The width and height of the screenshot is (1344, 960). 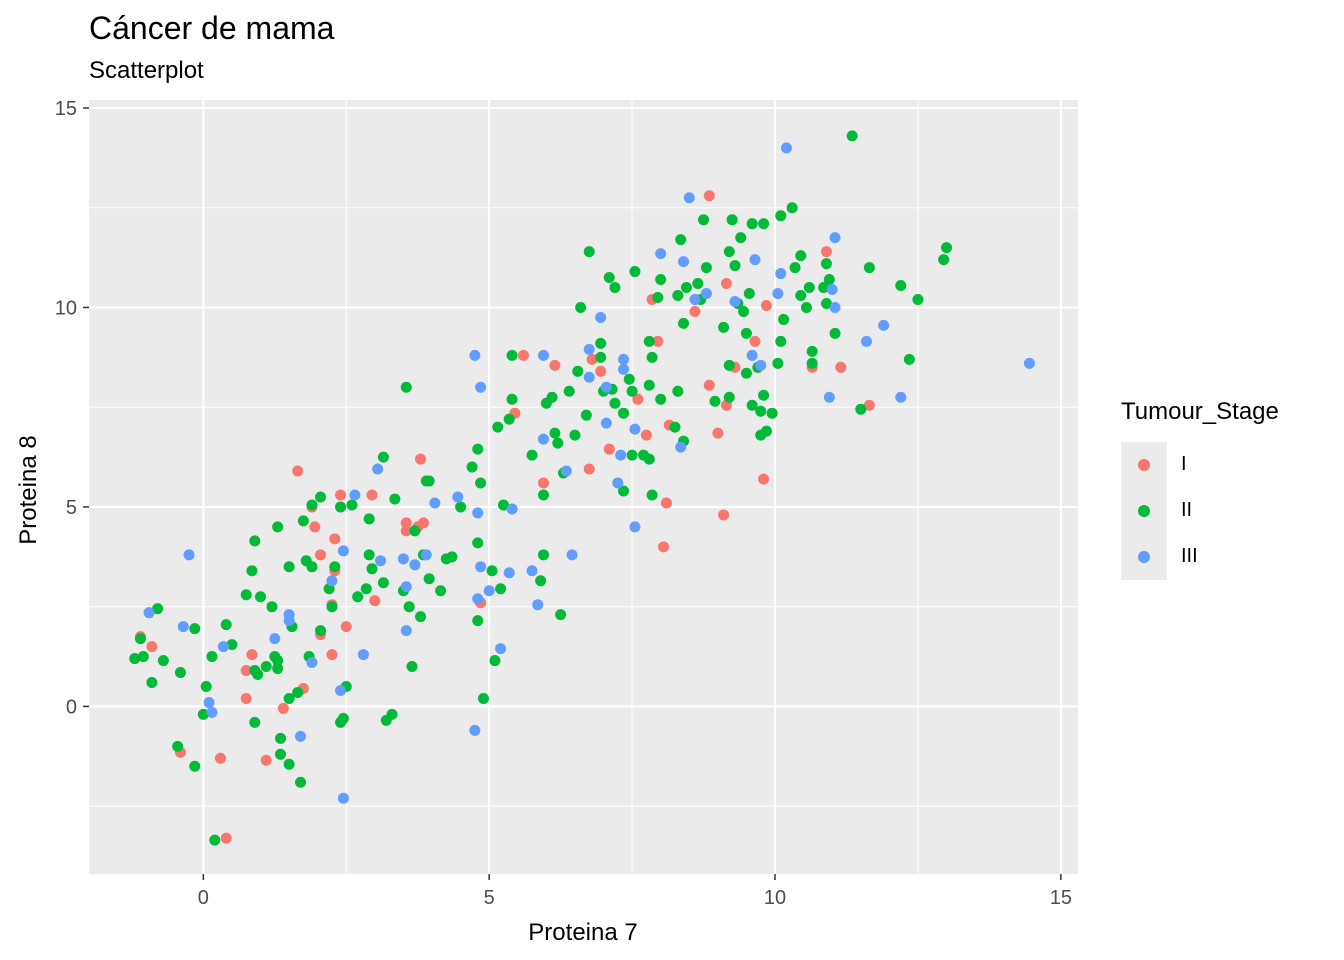 I want to click on y-tick-label: 10, so click(x=66, y=308).